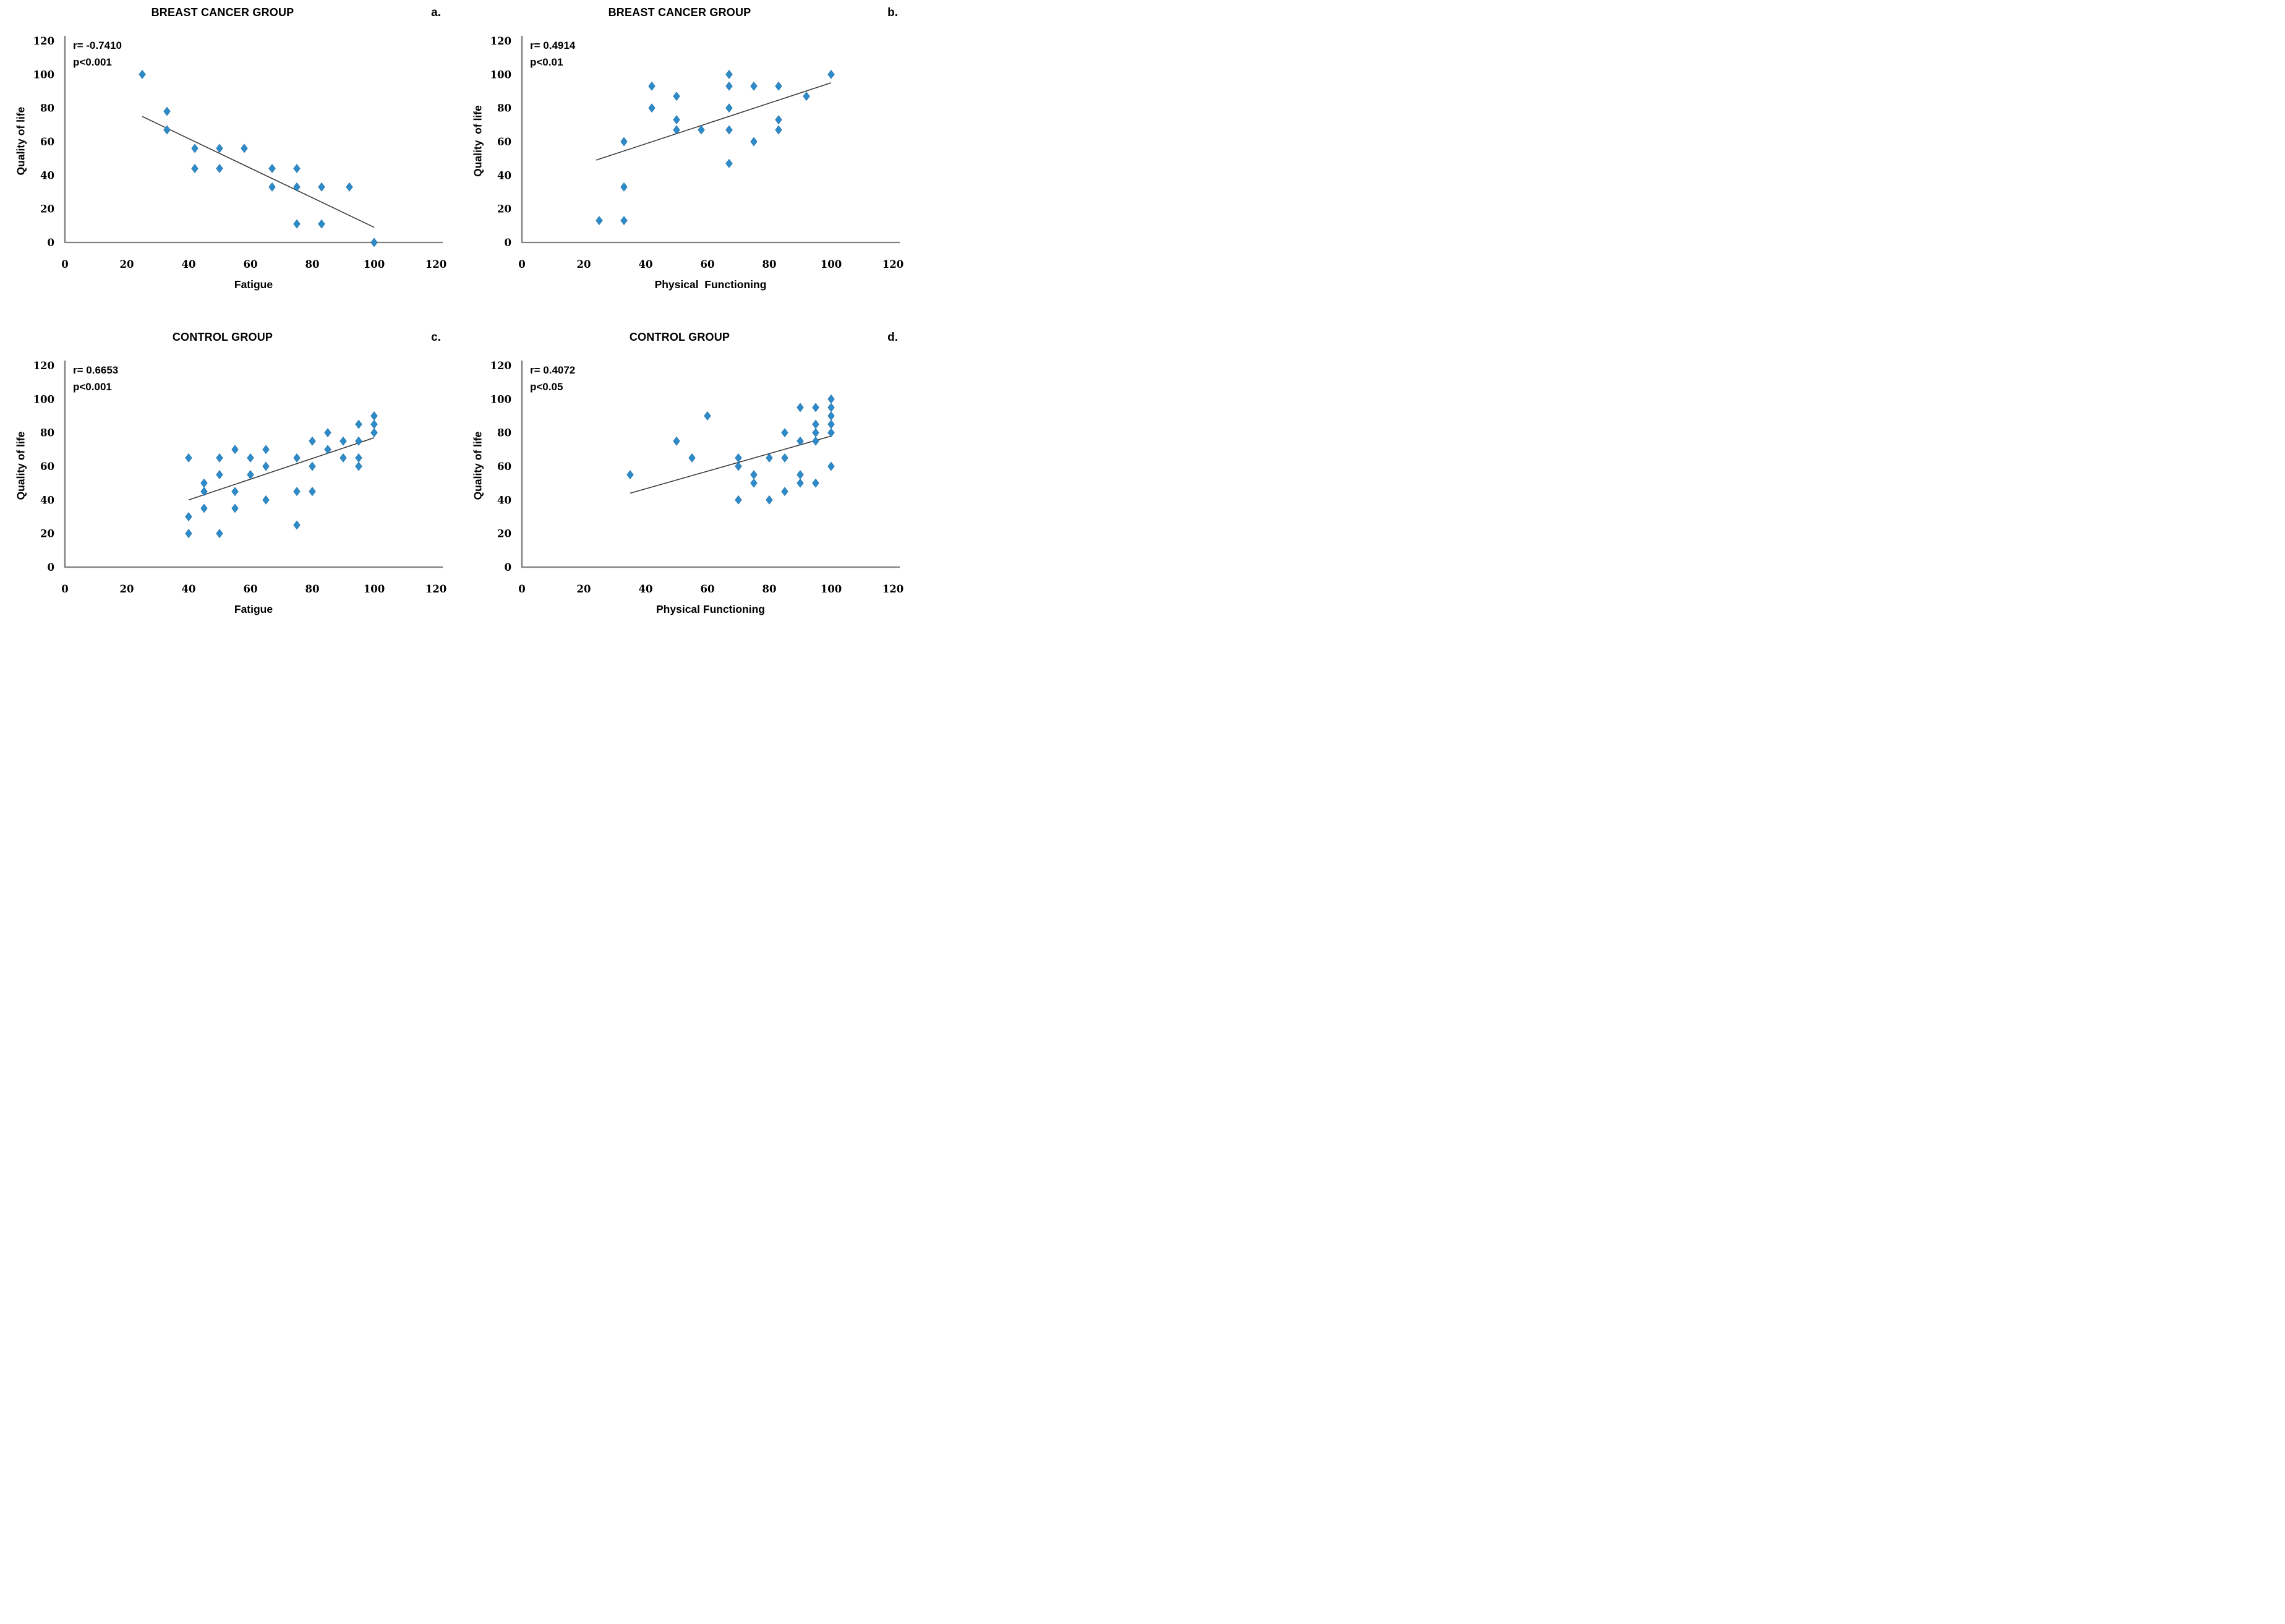 The image size is (2285, 1624). What do you see at coordinates (43, 366) in the screenshot?
I see `y-tick-label: 120` at bounding box center [43, 366].